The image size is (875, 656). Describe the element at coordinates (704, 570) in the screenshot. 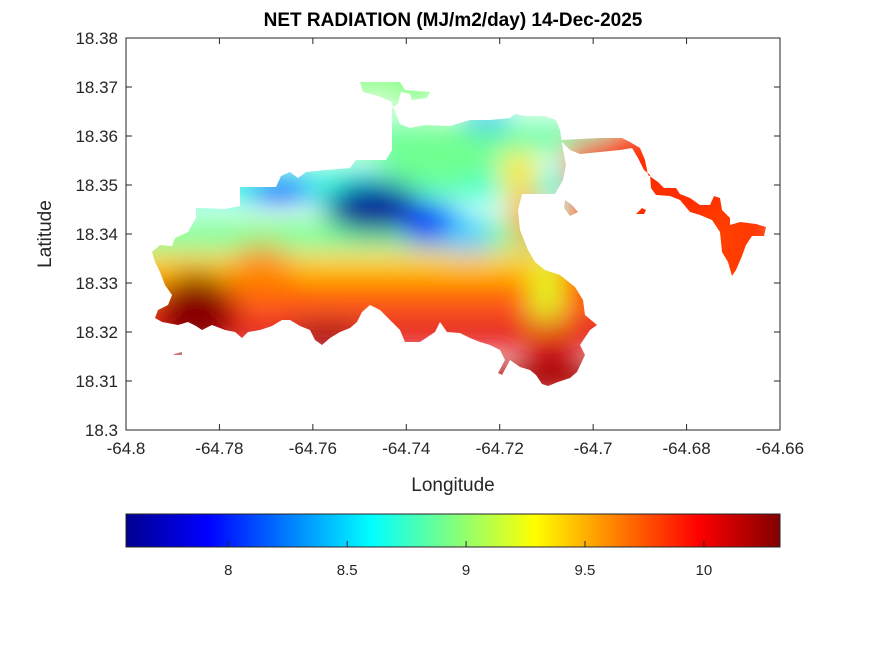

I see `colorbar-tick-label: 10` at that location.